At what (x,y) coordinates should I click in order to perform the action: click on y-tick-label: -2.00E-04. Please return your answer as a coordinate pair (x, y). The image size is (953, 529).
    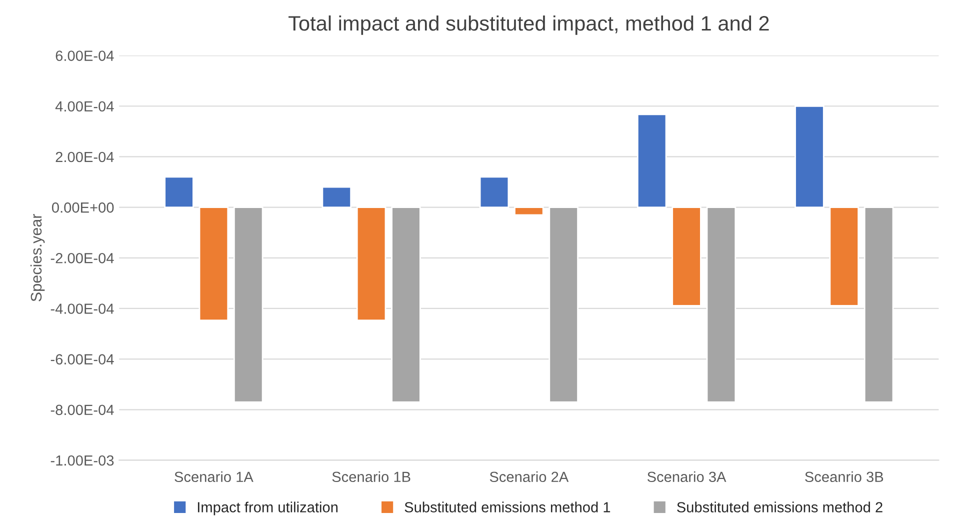
    Looking at the image, I should click on (82, 258).